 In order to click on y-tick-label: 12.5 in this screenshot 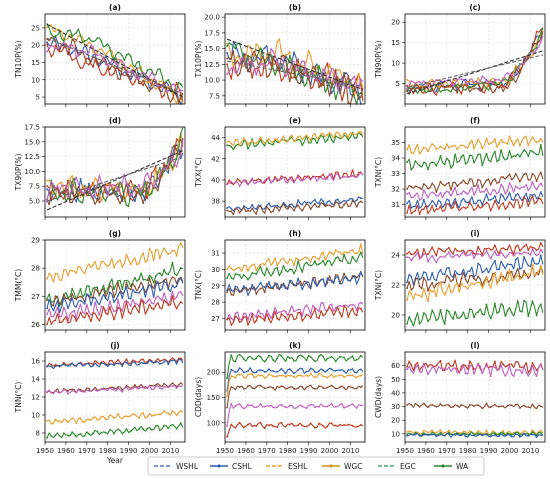, I will do `click(32, 157)`.